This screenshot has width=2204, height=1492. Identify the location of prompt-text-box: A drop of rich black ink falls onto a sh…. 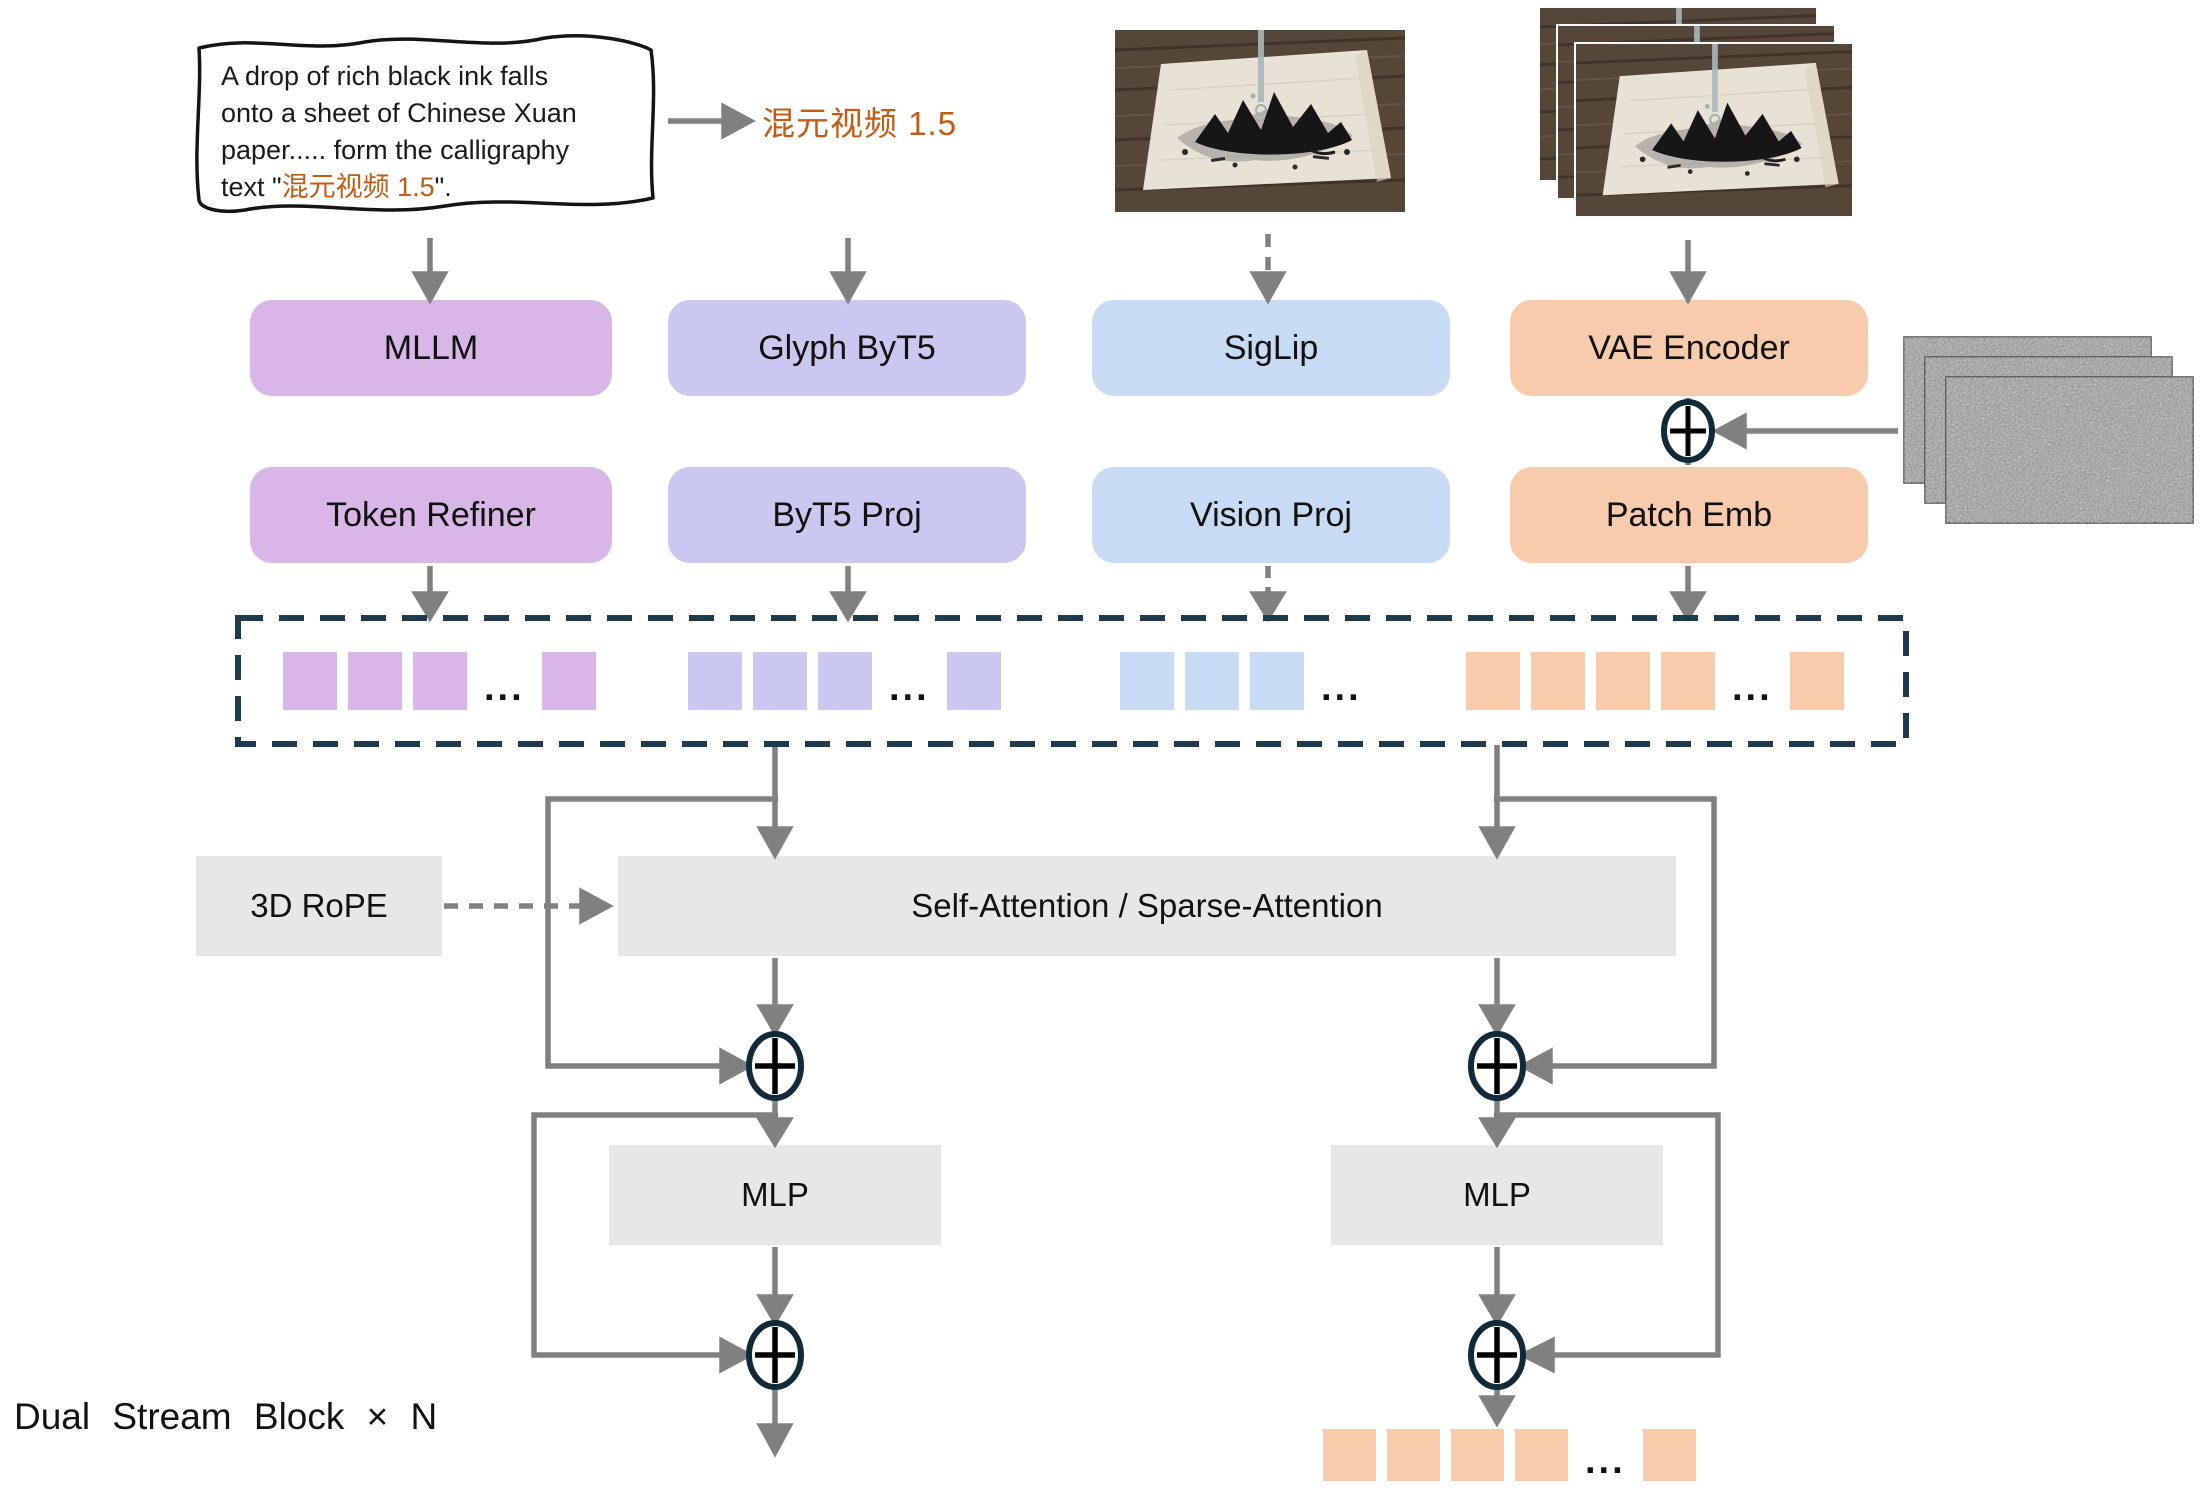
(425, 124).